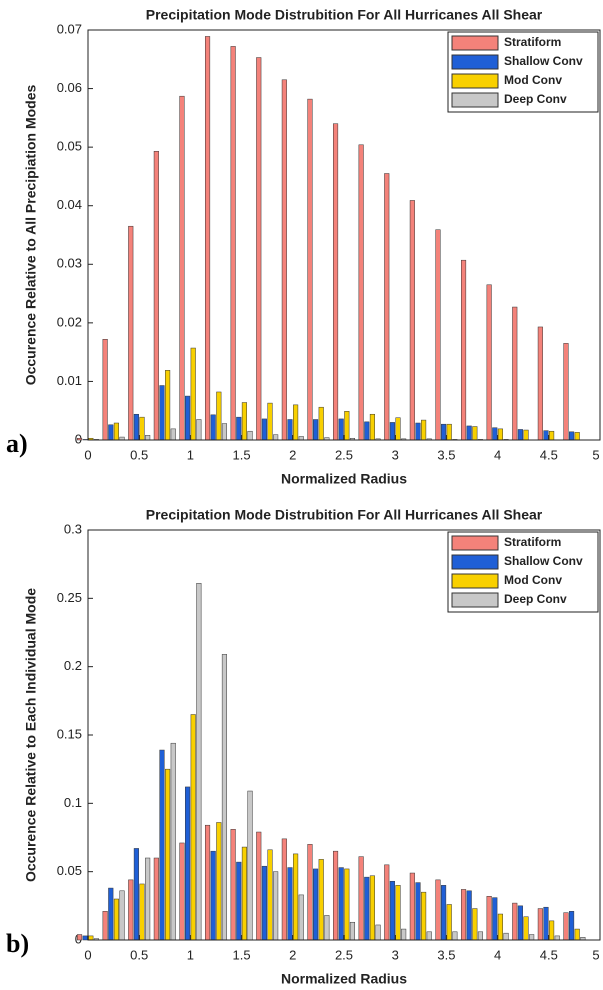 This screenshot has width=603, height=990. Describe the element at coordinates (446, 454) in the screenshot. I see `x-tick-label: 3.5` at that location.